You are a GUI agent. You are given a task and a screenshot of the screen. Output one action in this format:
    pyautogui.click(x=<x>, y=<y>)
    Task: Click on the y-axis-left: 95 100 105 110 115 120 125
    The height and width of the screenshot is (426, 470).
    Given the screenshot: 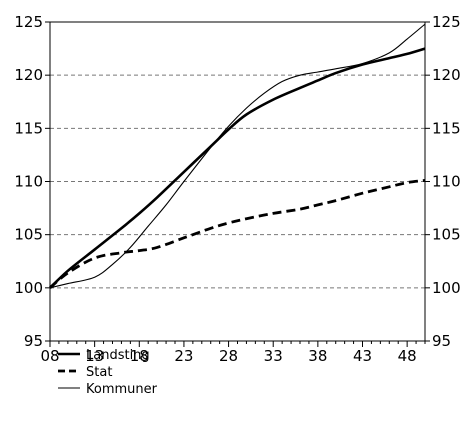 What is the action you would take?
    pyautogui.click(x=32, y=181)
    